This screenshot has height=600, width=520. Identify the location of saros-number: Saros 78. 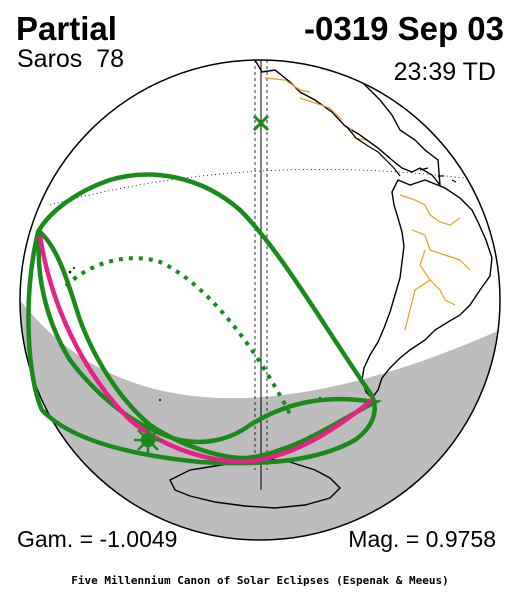
(71, 59).